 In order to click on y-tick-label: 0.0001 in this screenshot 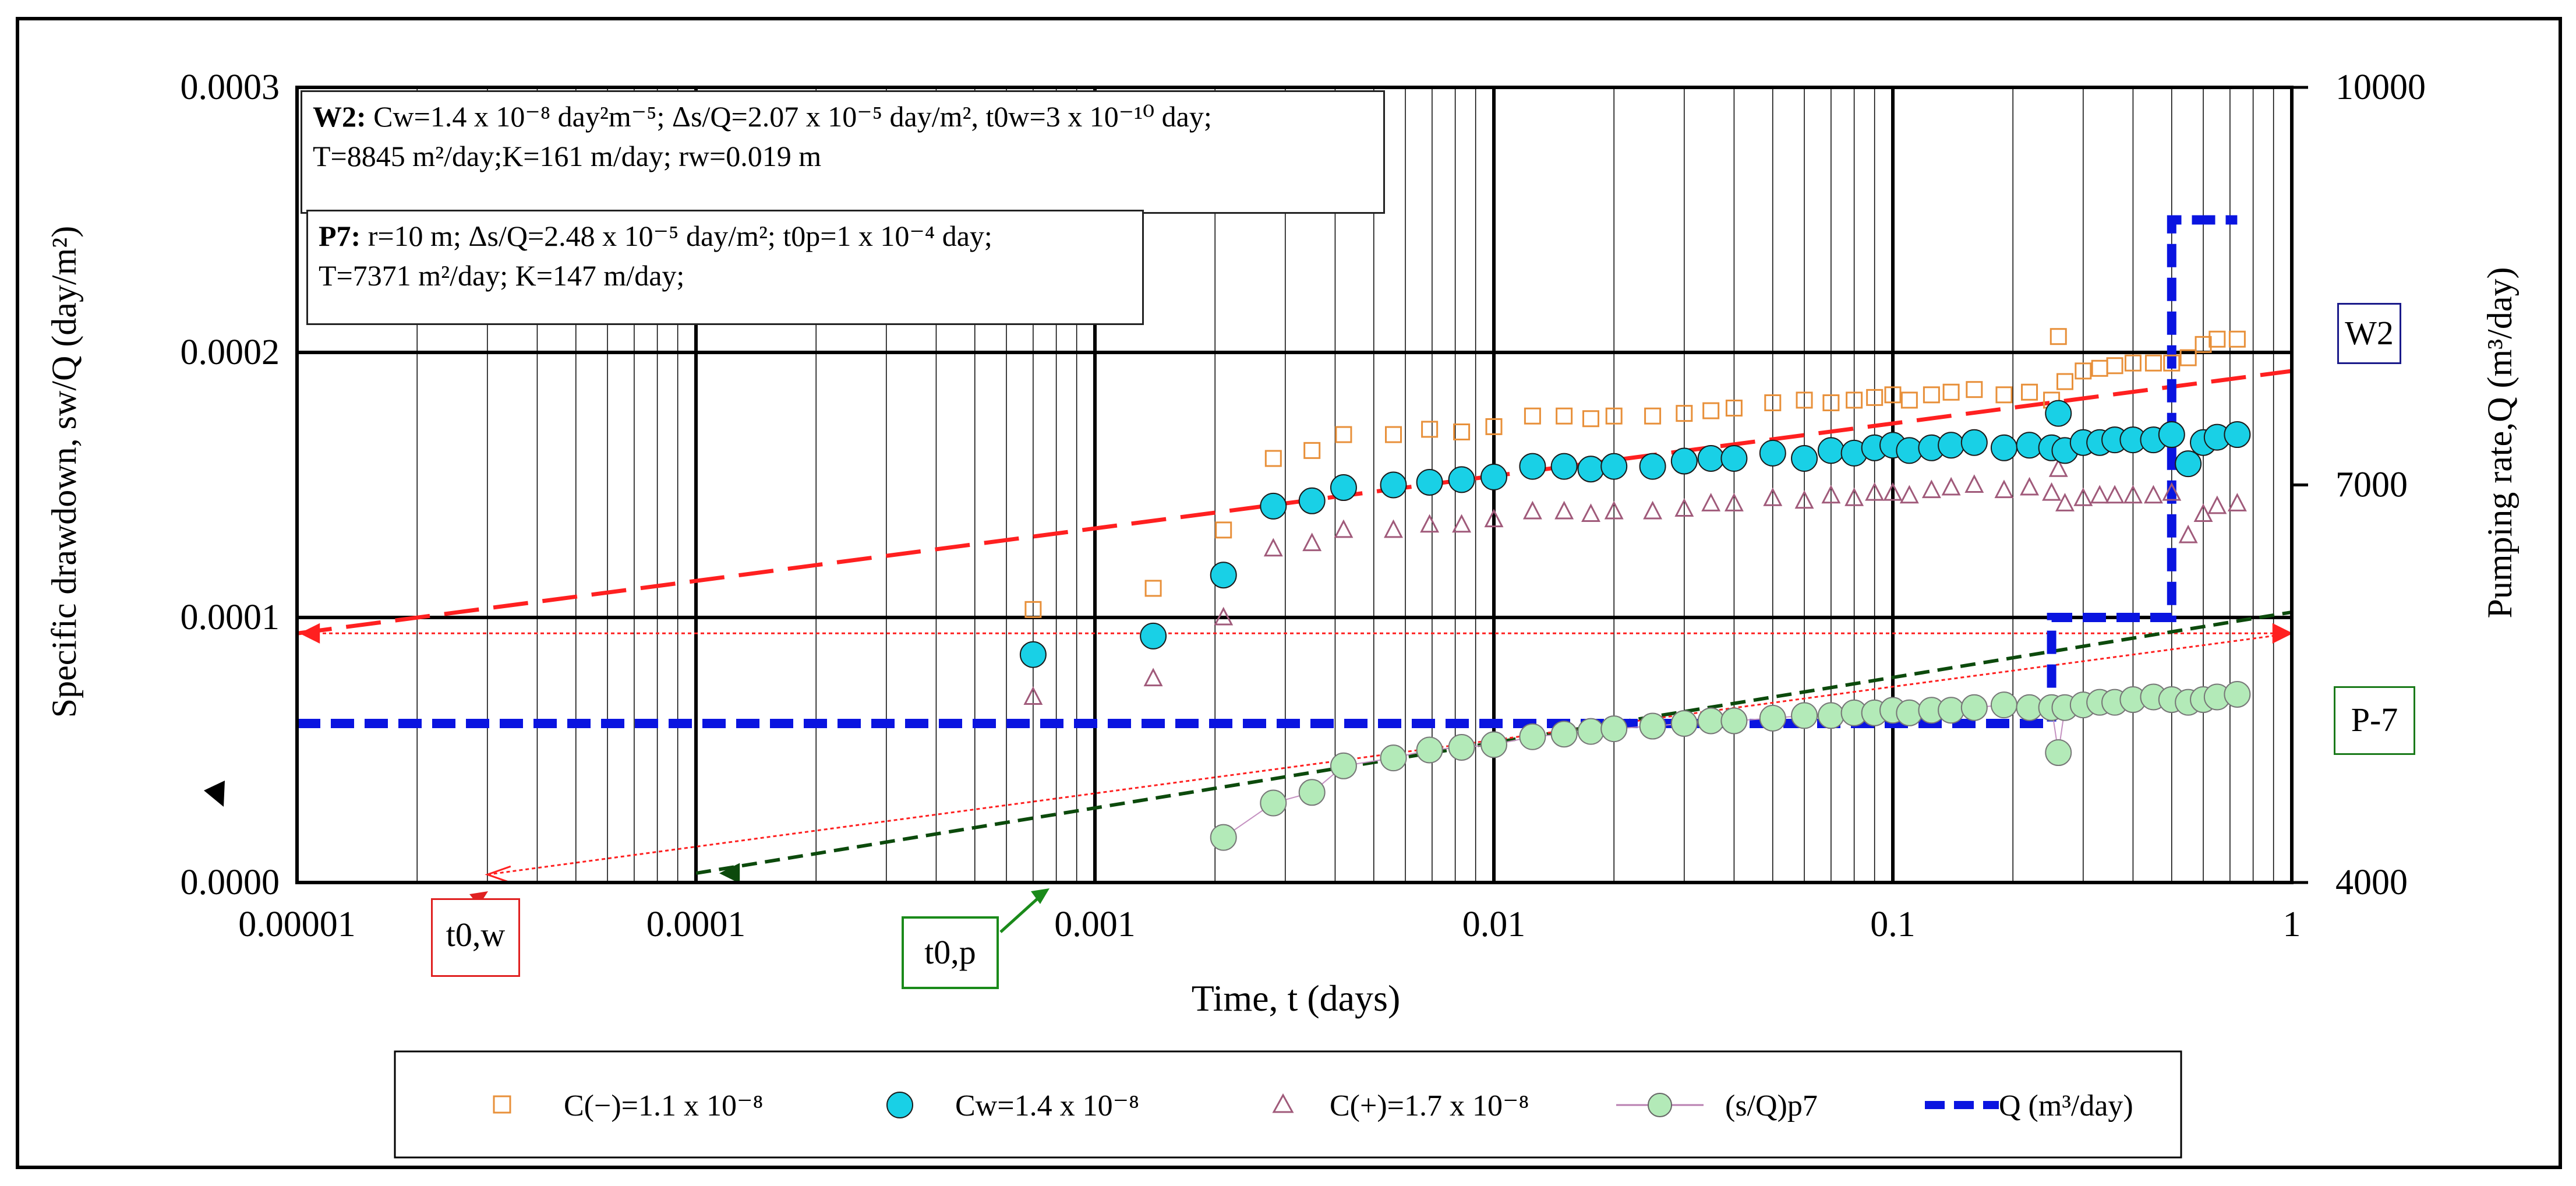, I will do `click(230, 617)`.